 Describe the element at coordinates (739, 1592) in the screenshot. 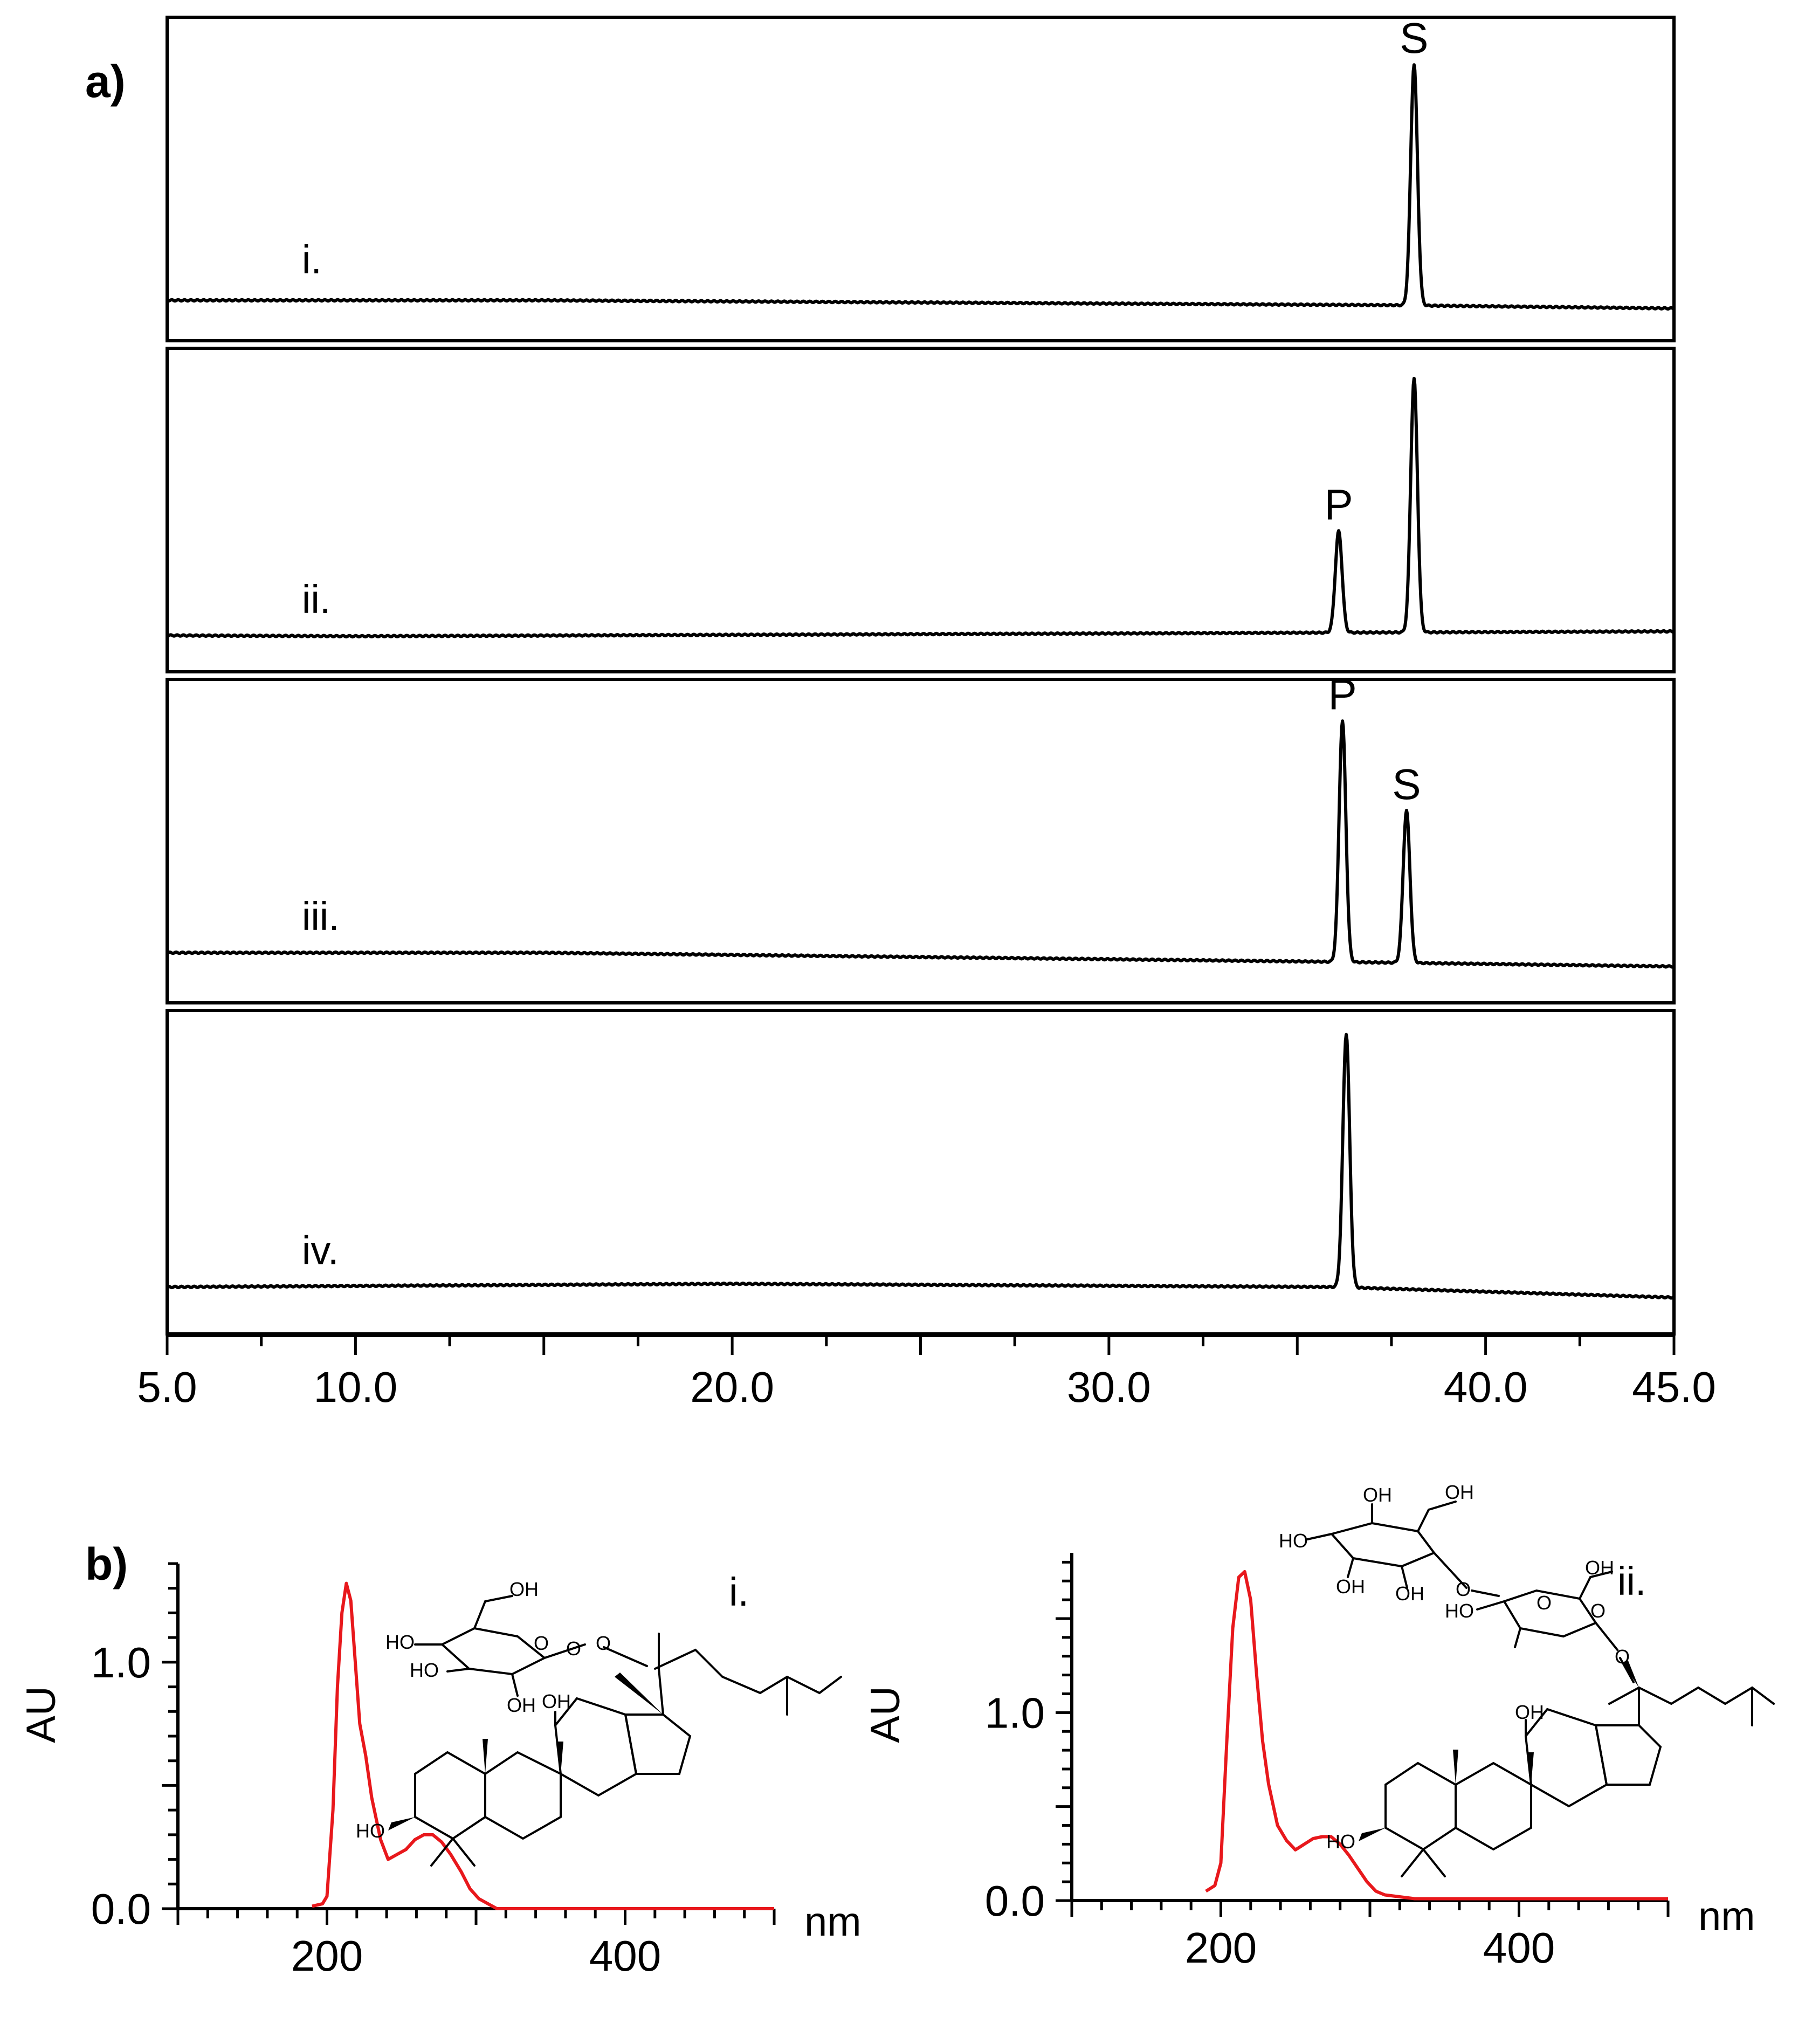

I see `spectrum-i-label: i.` at that location.